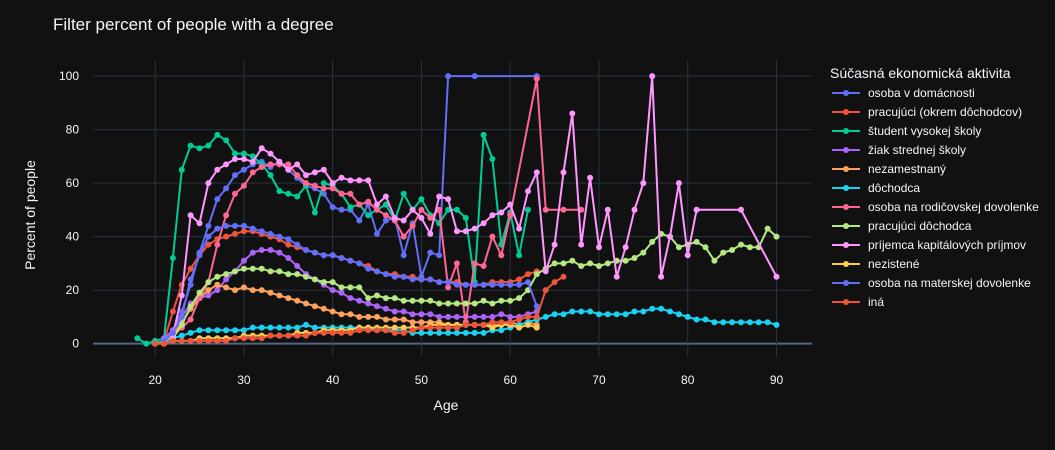  What do you see at coordinates (931, 283) in the screenshot?
I see `legend-item: osoba na materskej dovolenke` at bounding box center [931, 283].